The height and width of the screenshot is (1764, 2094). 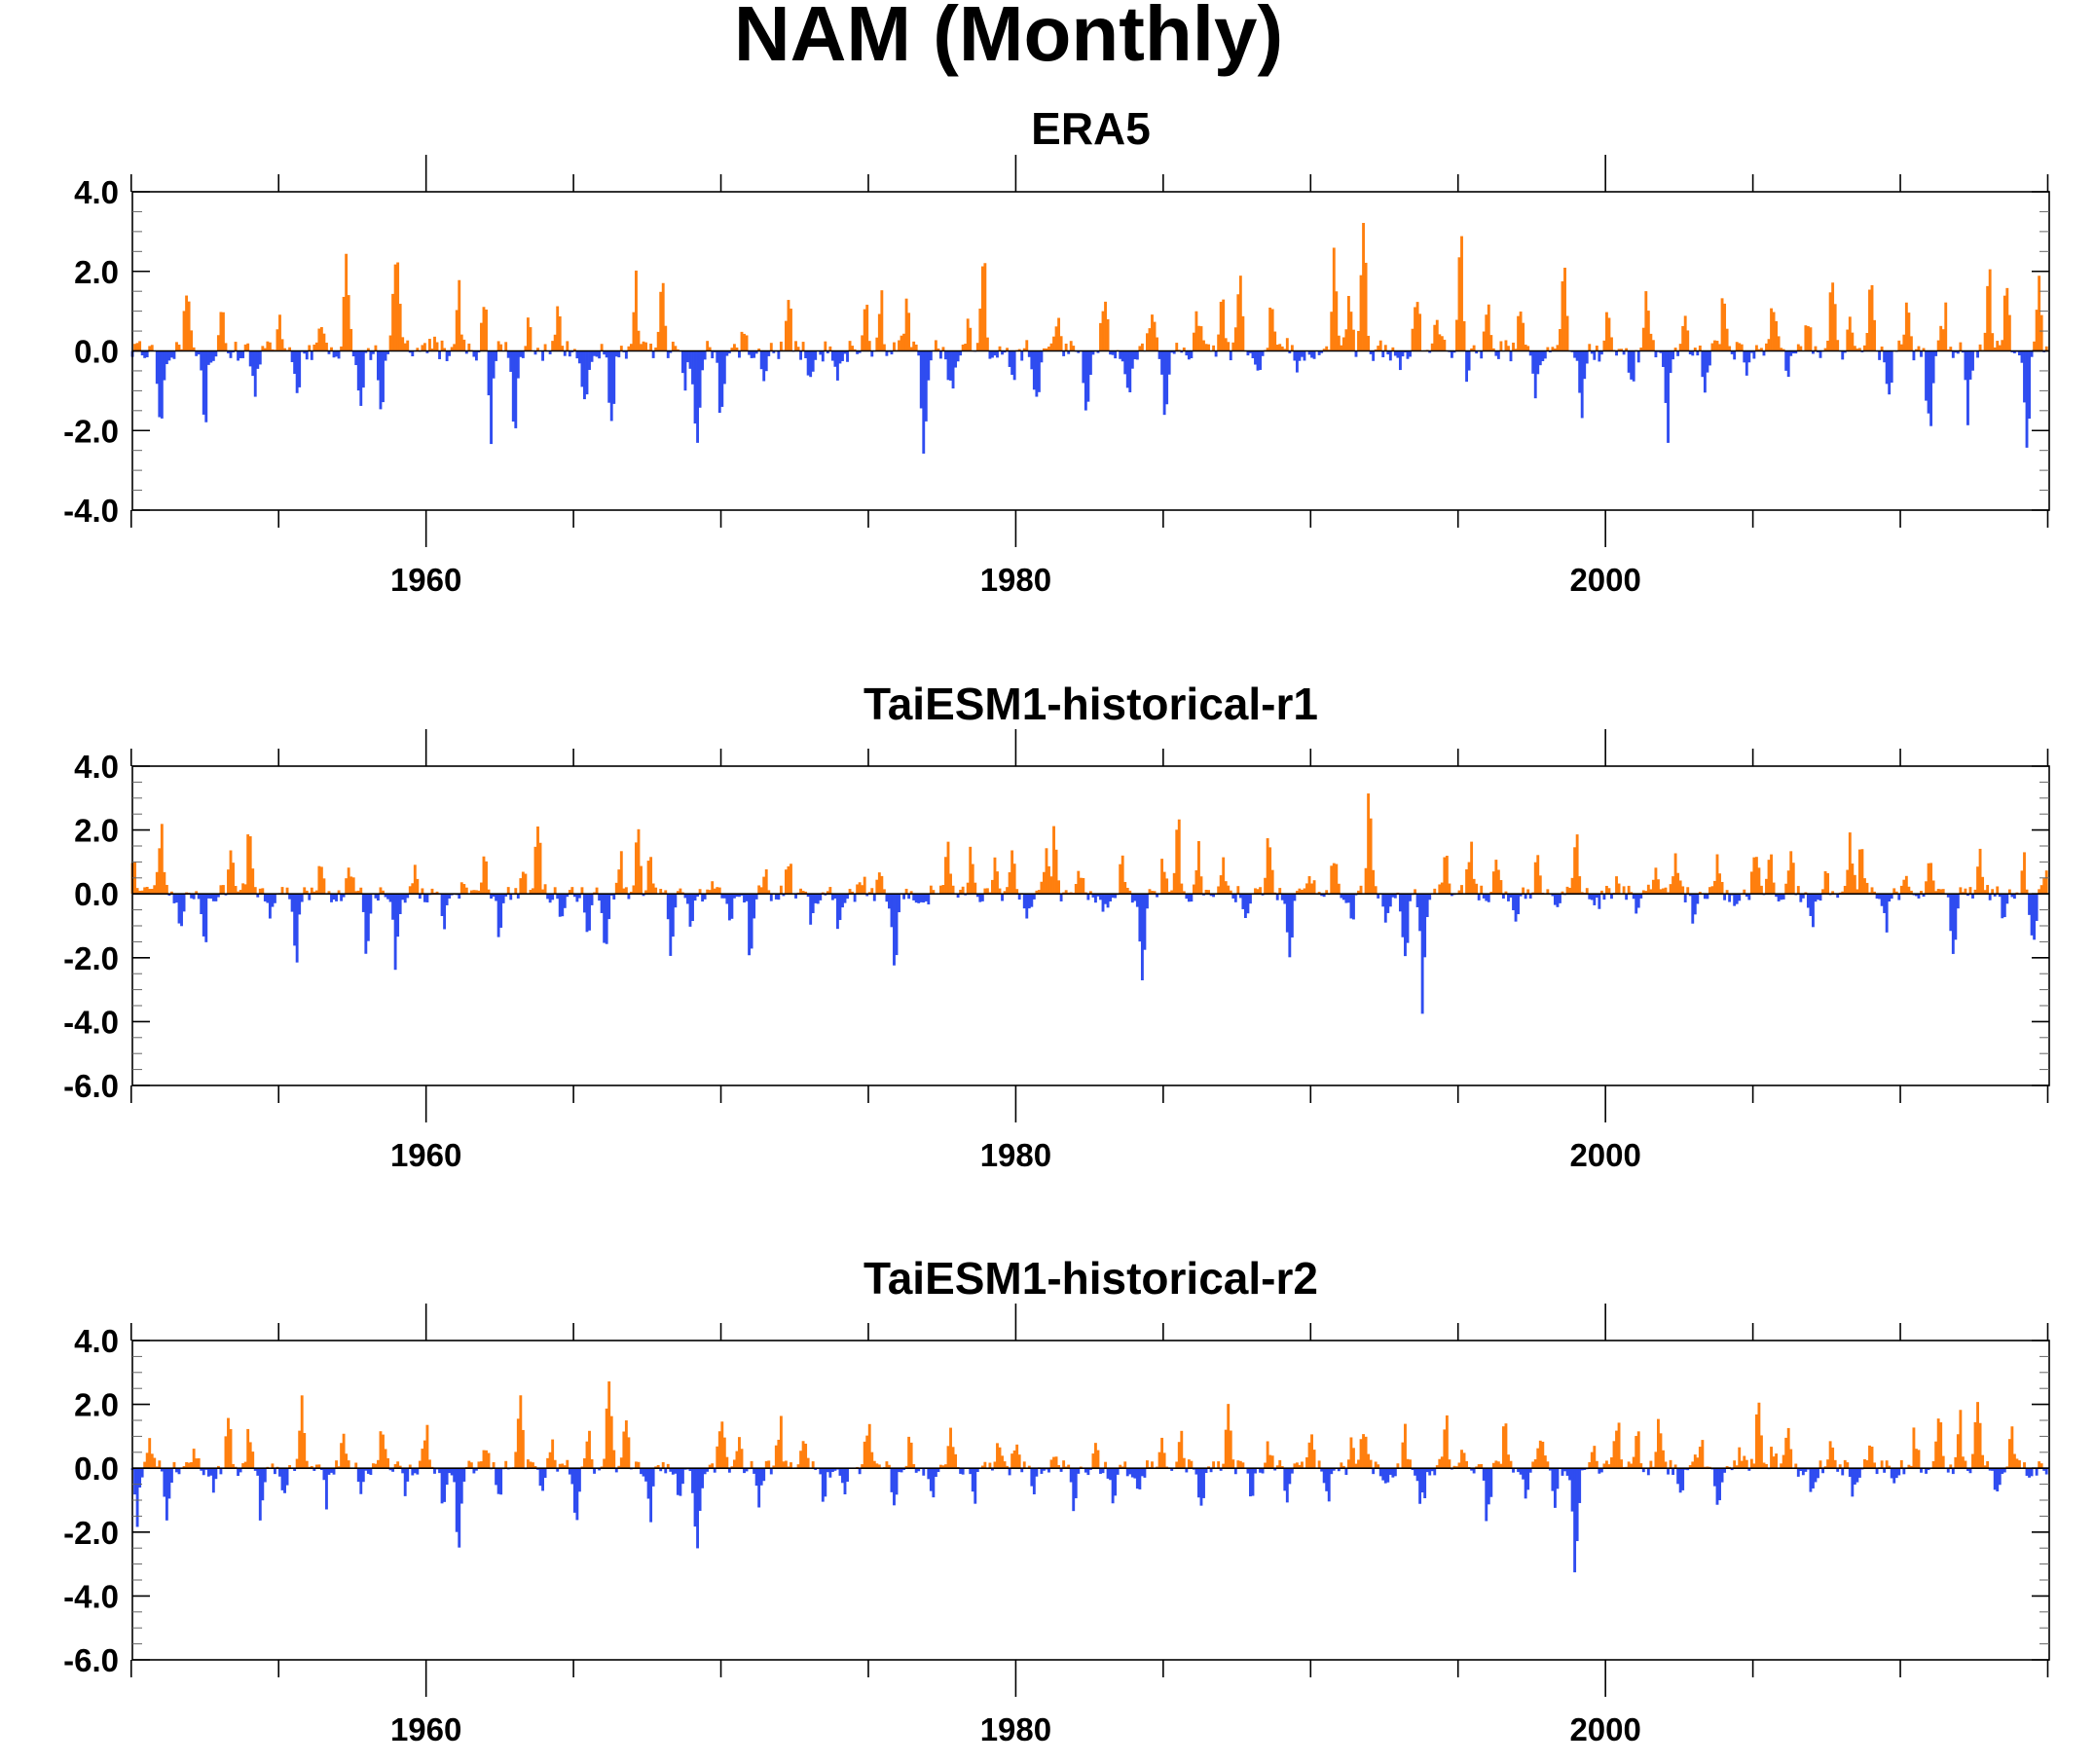 What do you see at coordinates (96, 1341) in the screenshot?
I see `y-tick-label: 4.0` at bounding box center [96, 1341].